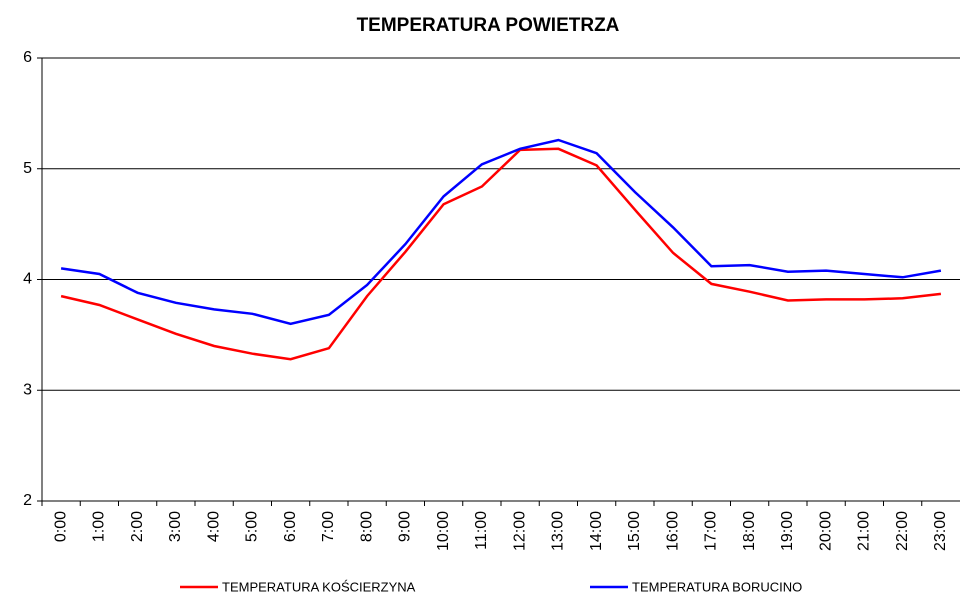 The height and width of the screenshot is (606, 969). What do you see at coordinates (864, 531) in the screenshot?
I see `x-tick-label: 21:00` at bounding box center [864, 531].